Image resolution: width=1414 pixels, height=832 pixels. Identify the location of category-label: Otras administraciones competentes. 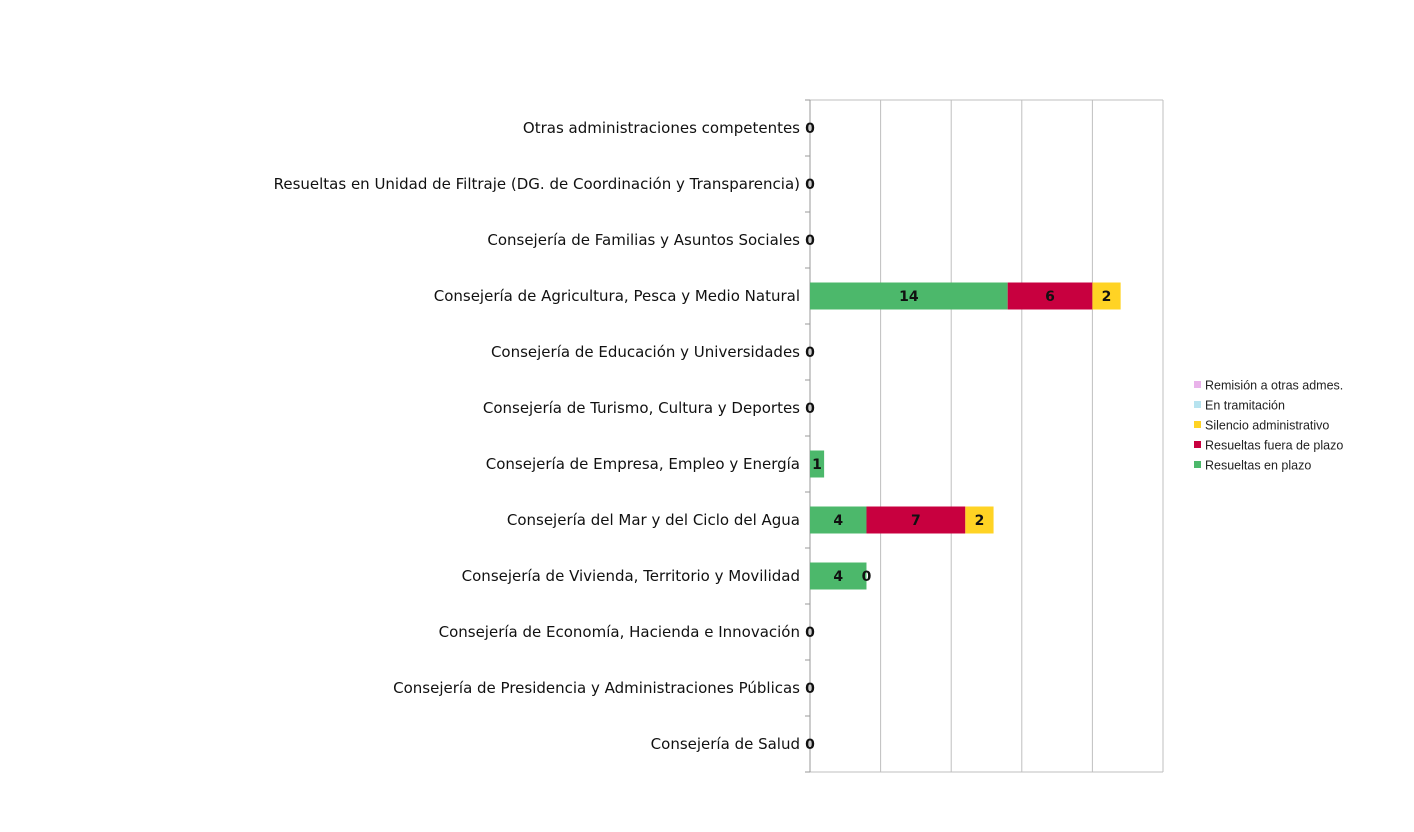
(661, 128).